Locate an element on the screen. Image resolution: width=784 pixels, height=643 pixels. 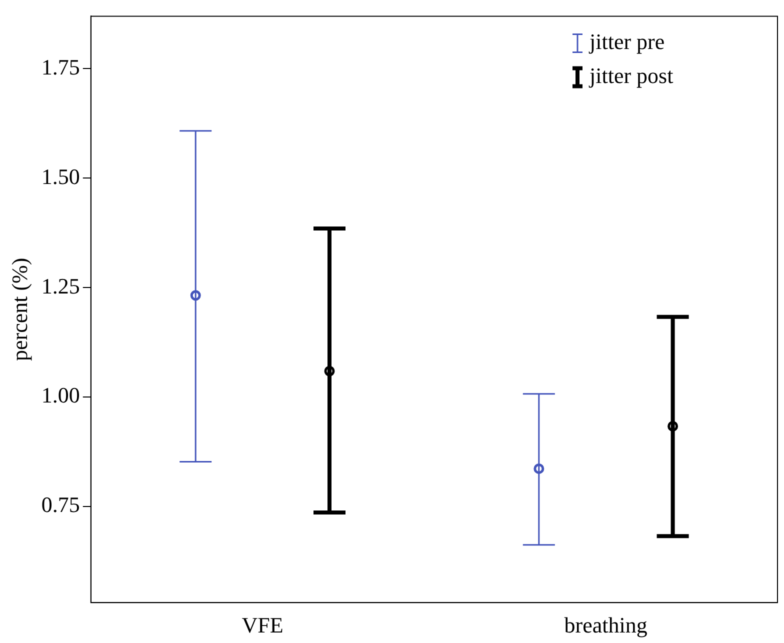
x-tick-label: breathing is located at coordinates (606, 625).